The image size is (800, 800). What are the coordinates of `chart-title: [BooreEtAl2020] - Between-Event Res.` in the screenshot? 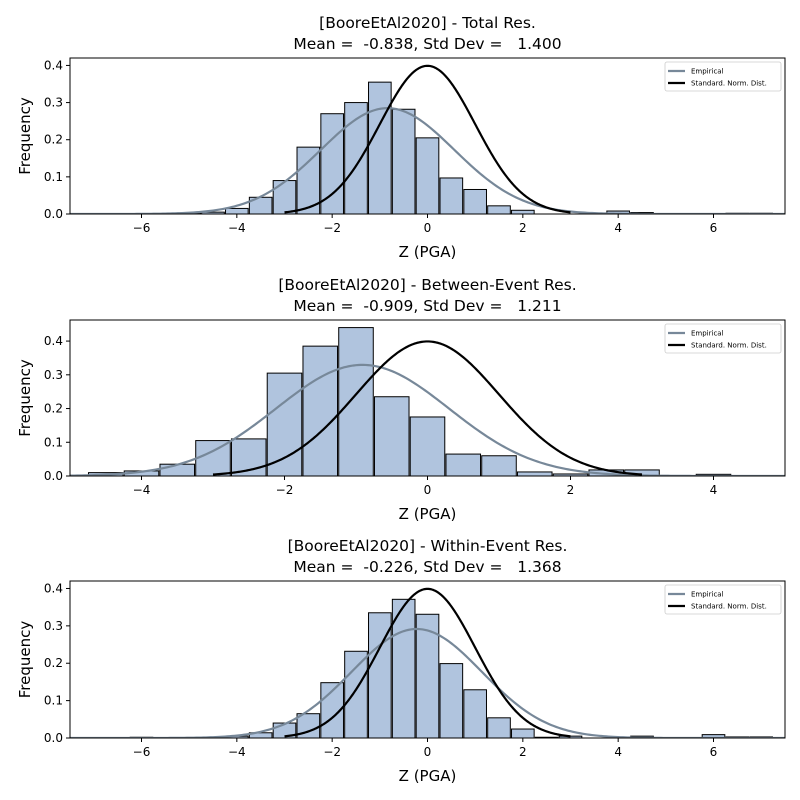 It's located at (427, 285).